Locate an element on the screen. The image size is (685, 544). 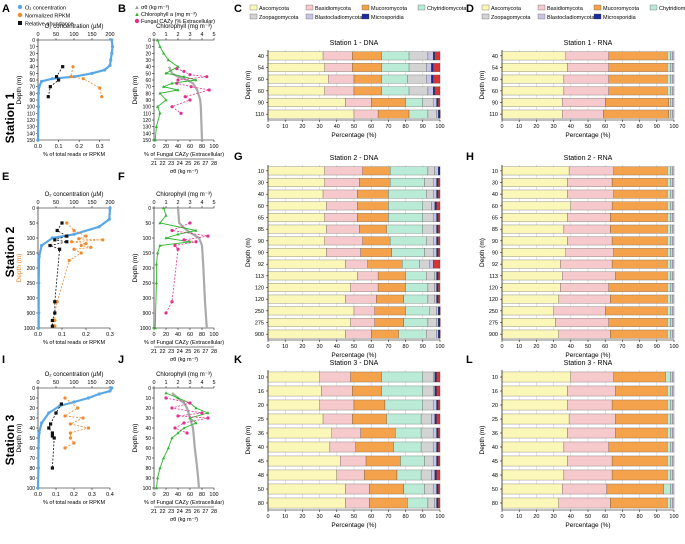
y-tick-label: 250 is located at coordinates (147, 284).